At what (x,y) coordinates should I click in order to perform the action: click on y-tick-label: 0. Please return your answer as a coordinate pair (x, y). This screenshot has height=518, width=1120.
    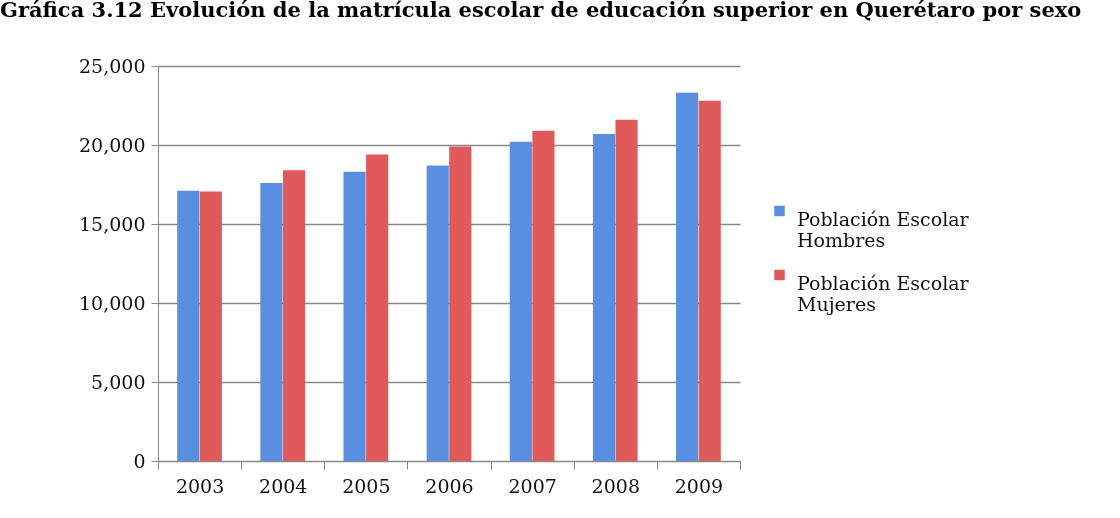
    Looking at the image, I should click on (139, 460).